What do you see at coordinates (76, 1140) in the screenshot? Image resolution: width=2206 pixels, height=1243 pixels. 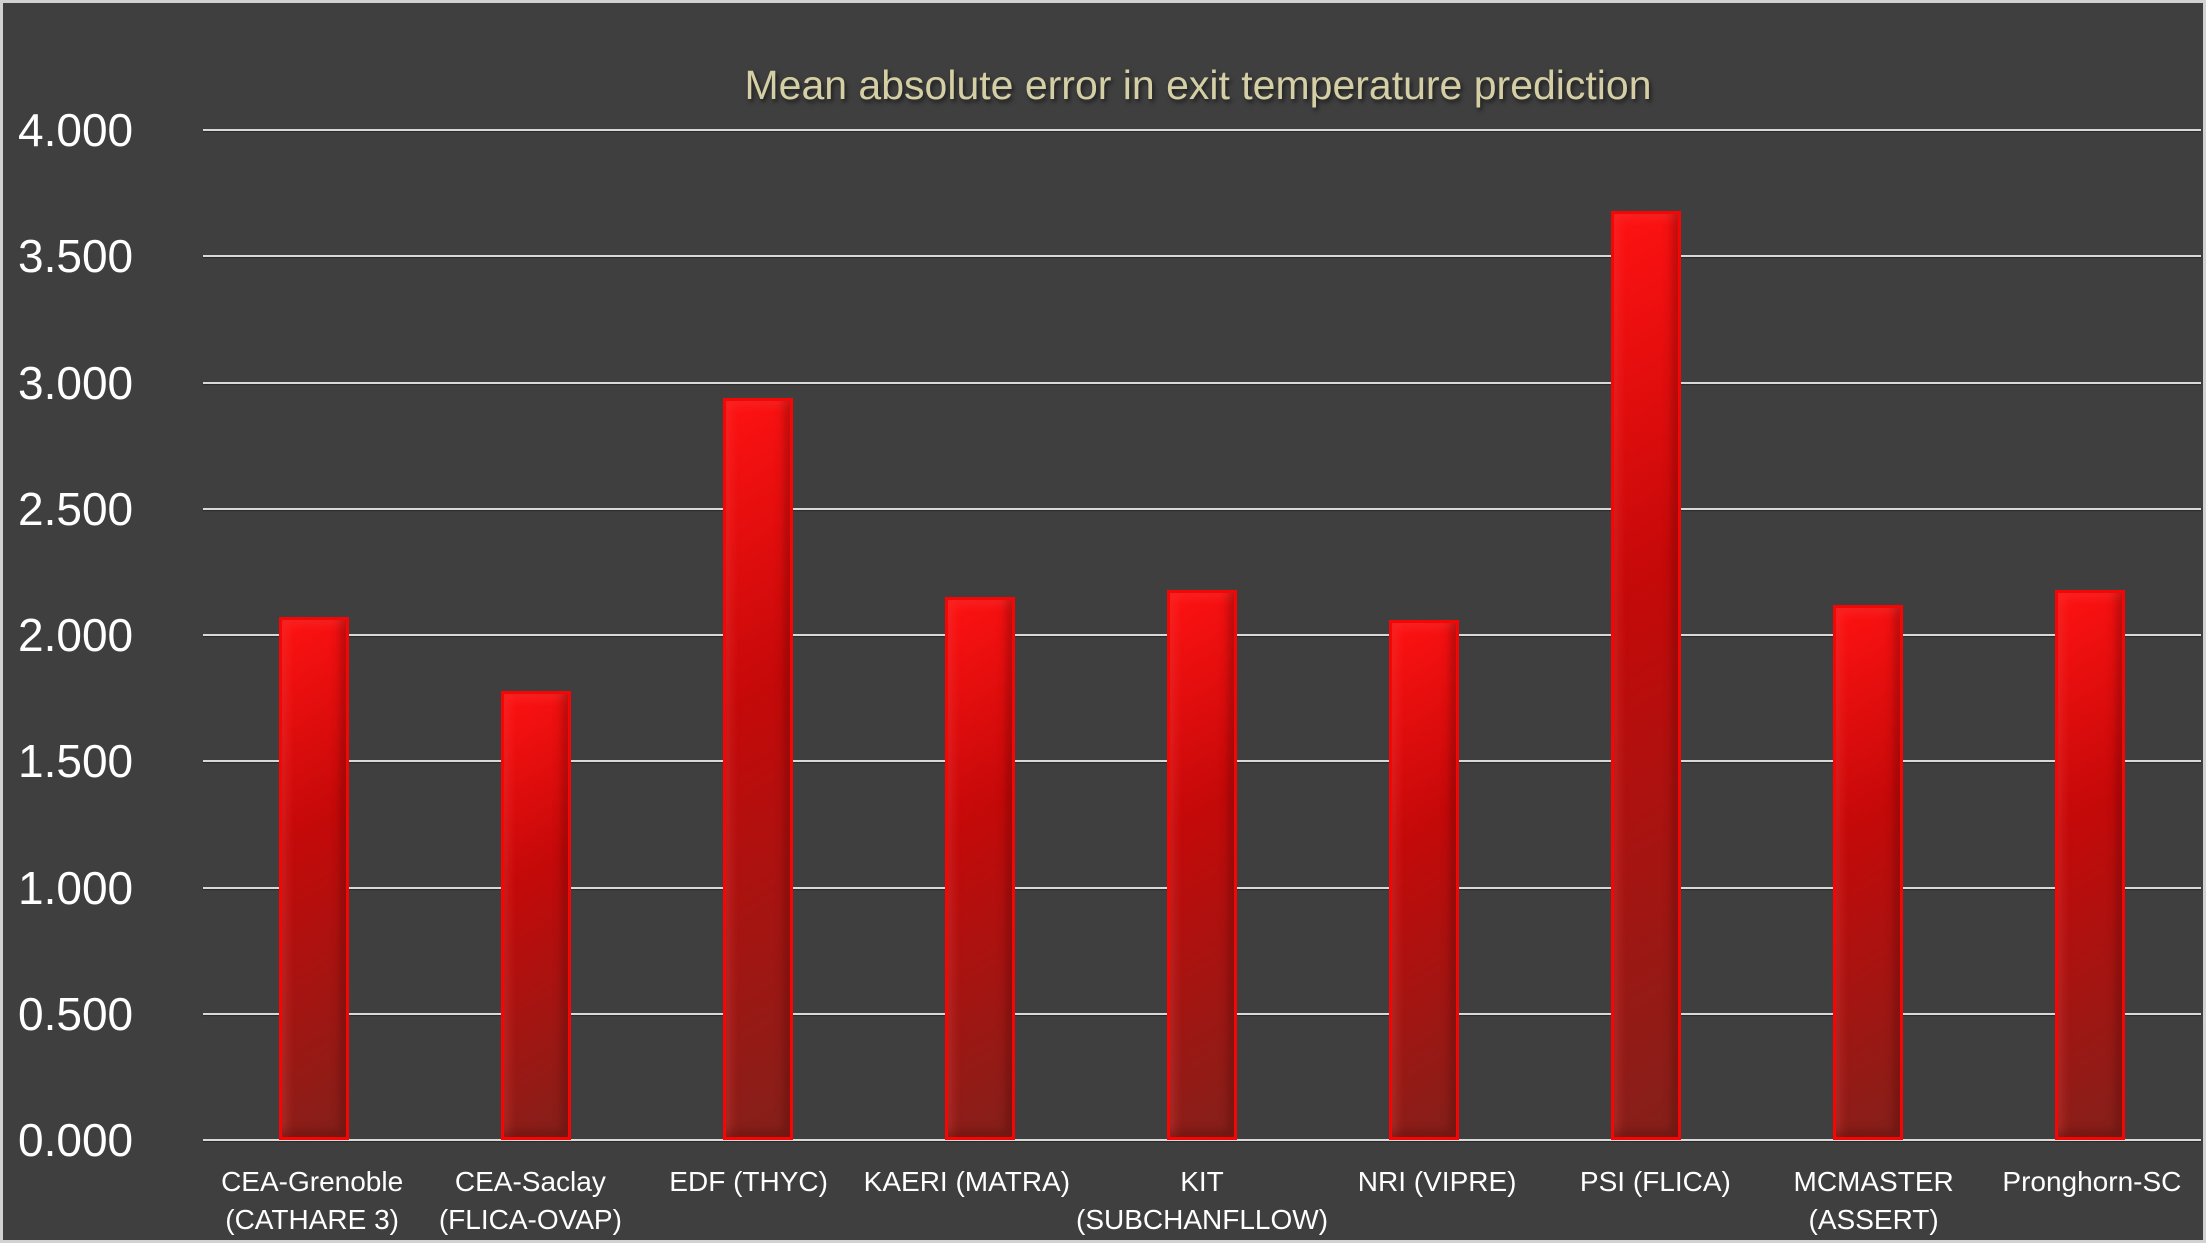 I see `y-tick-label: 0.000` at bounding box center [76, 1140].